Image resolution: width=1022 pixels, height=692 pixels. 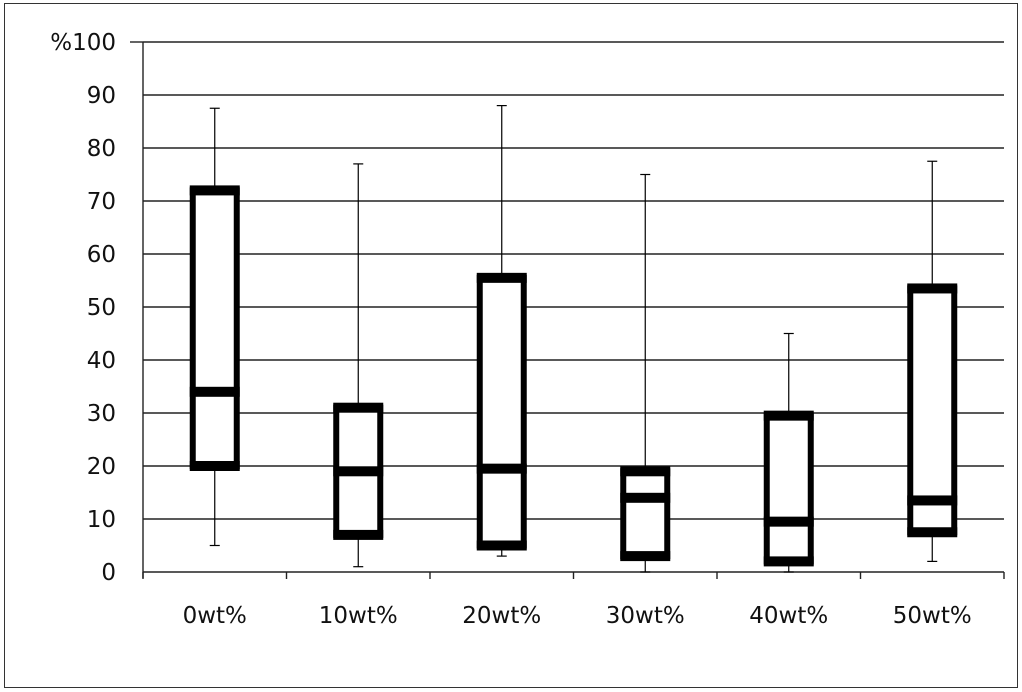 I want to click on y-tick-label: 30, so click(x=101, y=414).